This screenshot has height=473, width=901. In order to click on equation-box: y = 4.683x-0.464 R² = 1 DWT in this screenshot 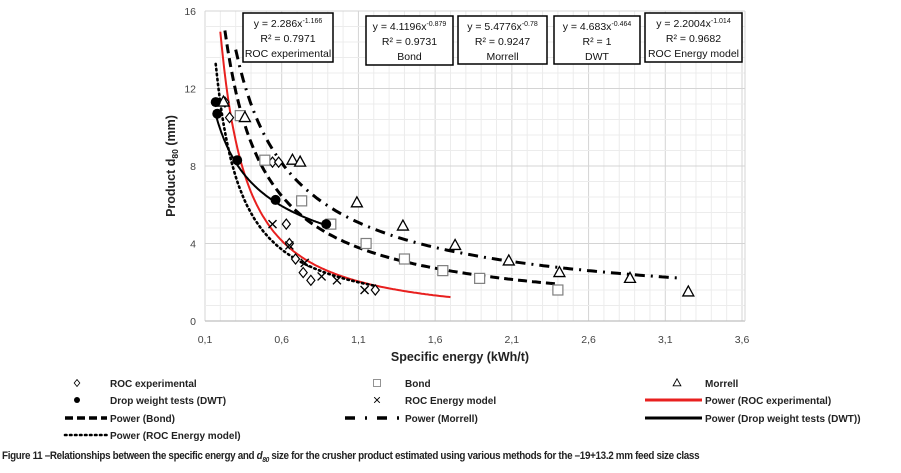, I will do `click(597, 40)`.